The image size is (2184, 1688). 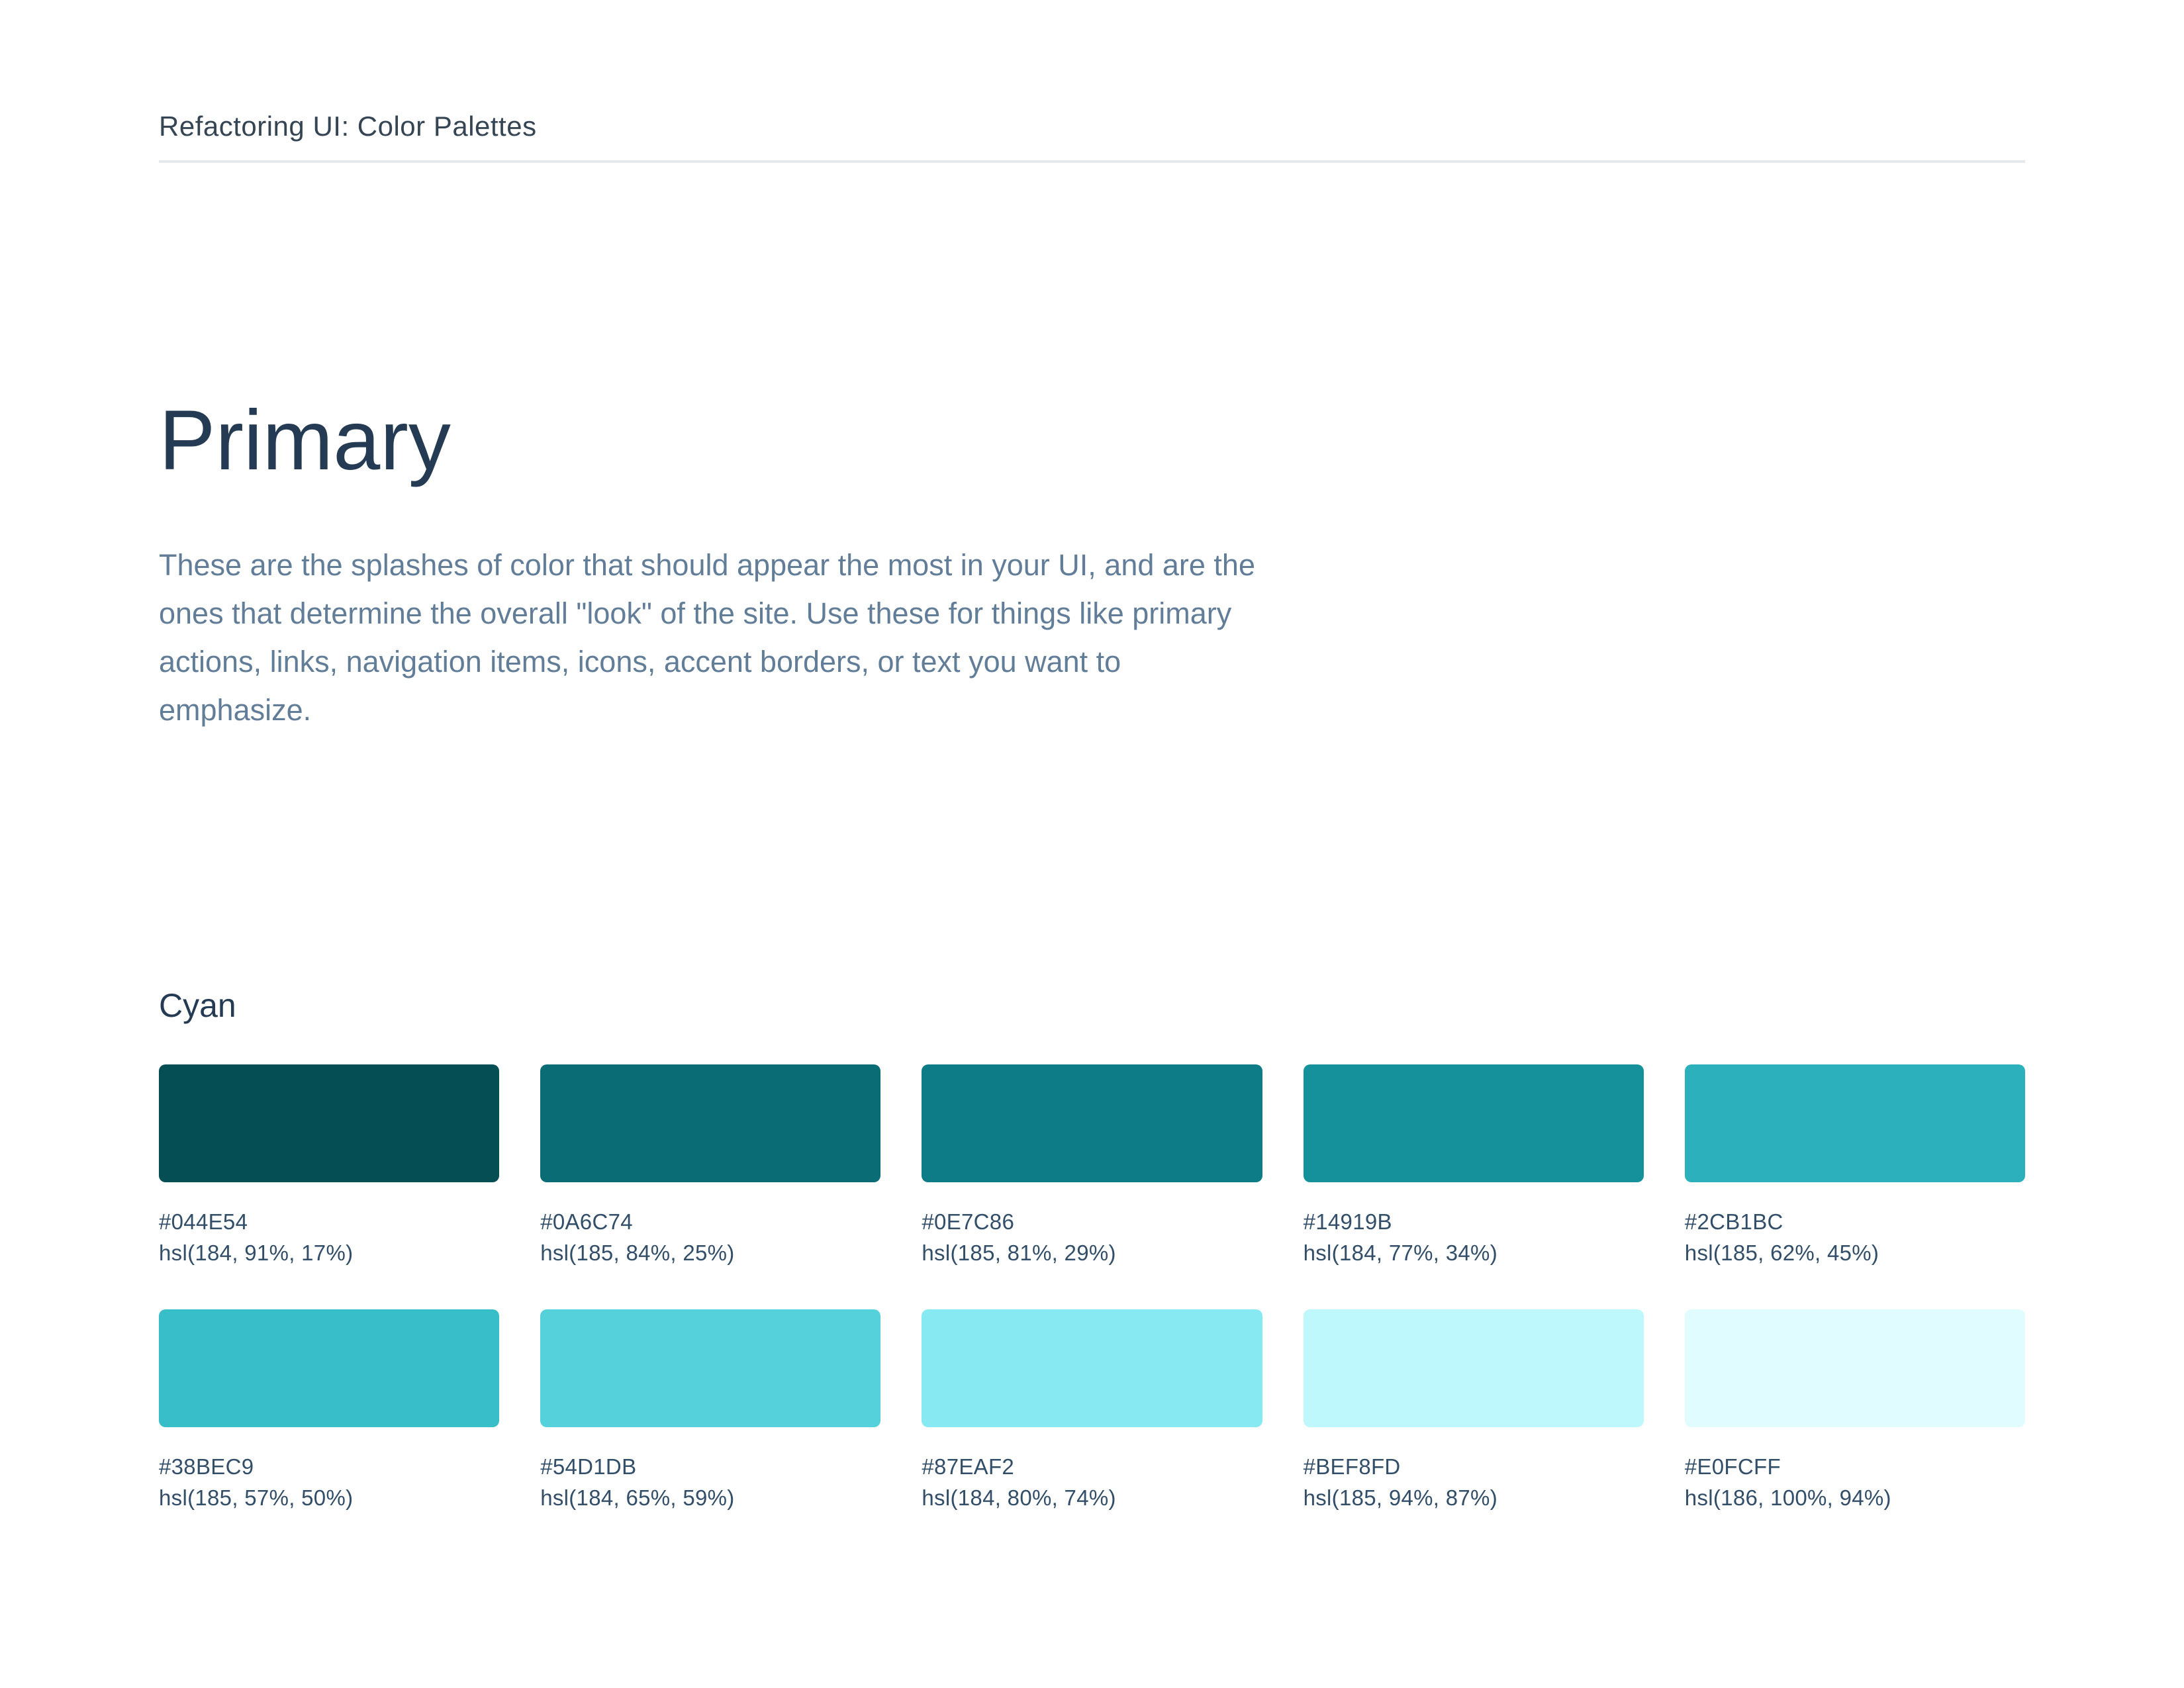 I want to click on swatch-hsl-label: hsl(185, 57%, 50%), so click(x=256, y=1497).